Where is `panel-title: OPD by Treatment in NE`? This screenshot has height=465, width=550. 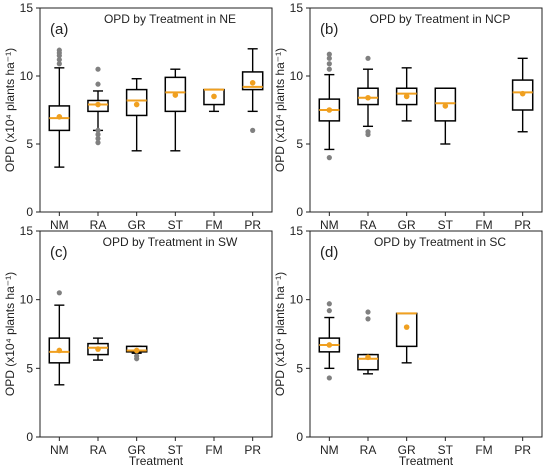 panel-title: OPD by Treatment in NE is located at coordinates (170, 19).